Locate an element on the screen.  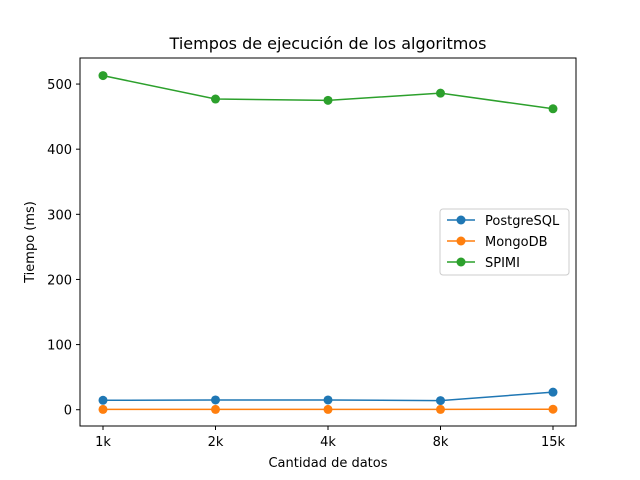
legend-label-mongodb: MongoDB is located at coordinates (516, 242).